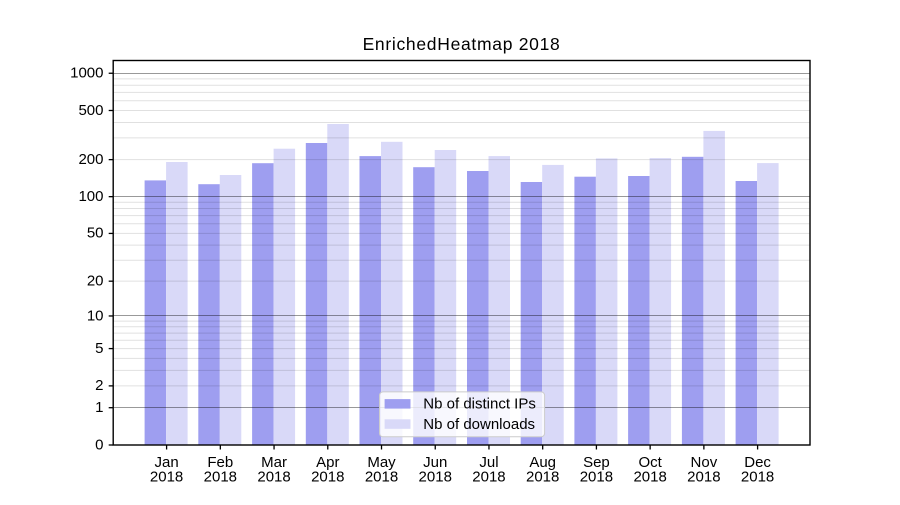 The image size is (900, 505). What do you see at coordinates (99, 348) in the screenshot?
I see `svg-text: 5` at bounding box center [99, 348].